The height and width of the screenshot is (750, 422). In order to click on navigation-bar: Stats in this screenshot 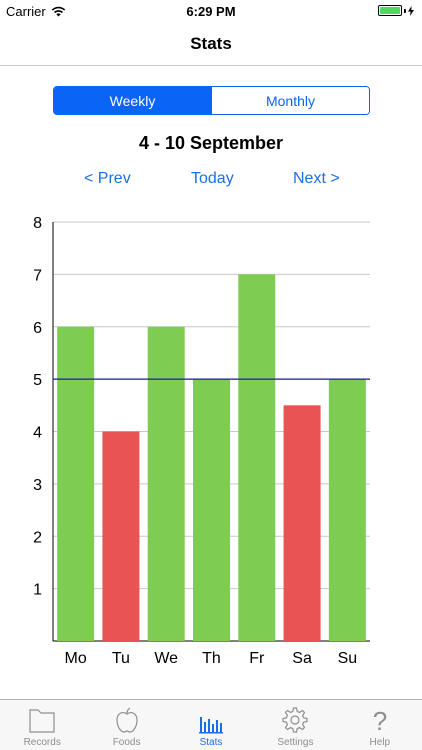, I will do `click(211, 44)`.